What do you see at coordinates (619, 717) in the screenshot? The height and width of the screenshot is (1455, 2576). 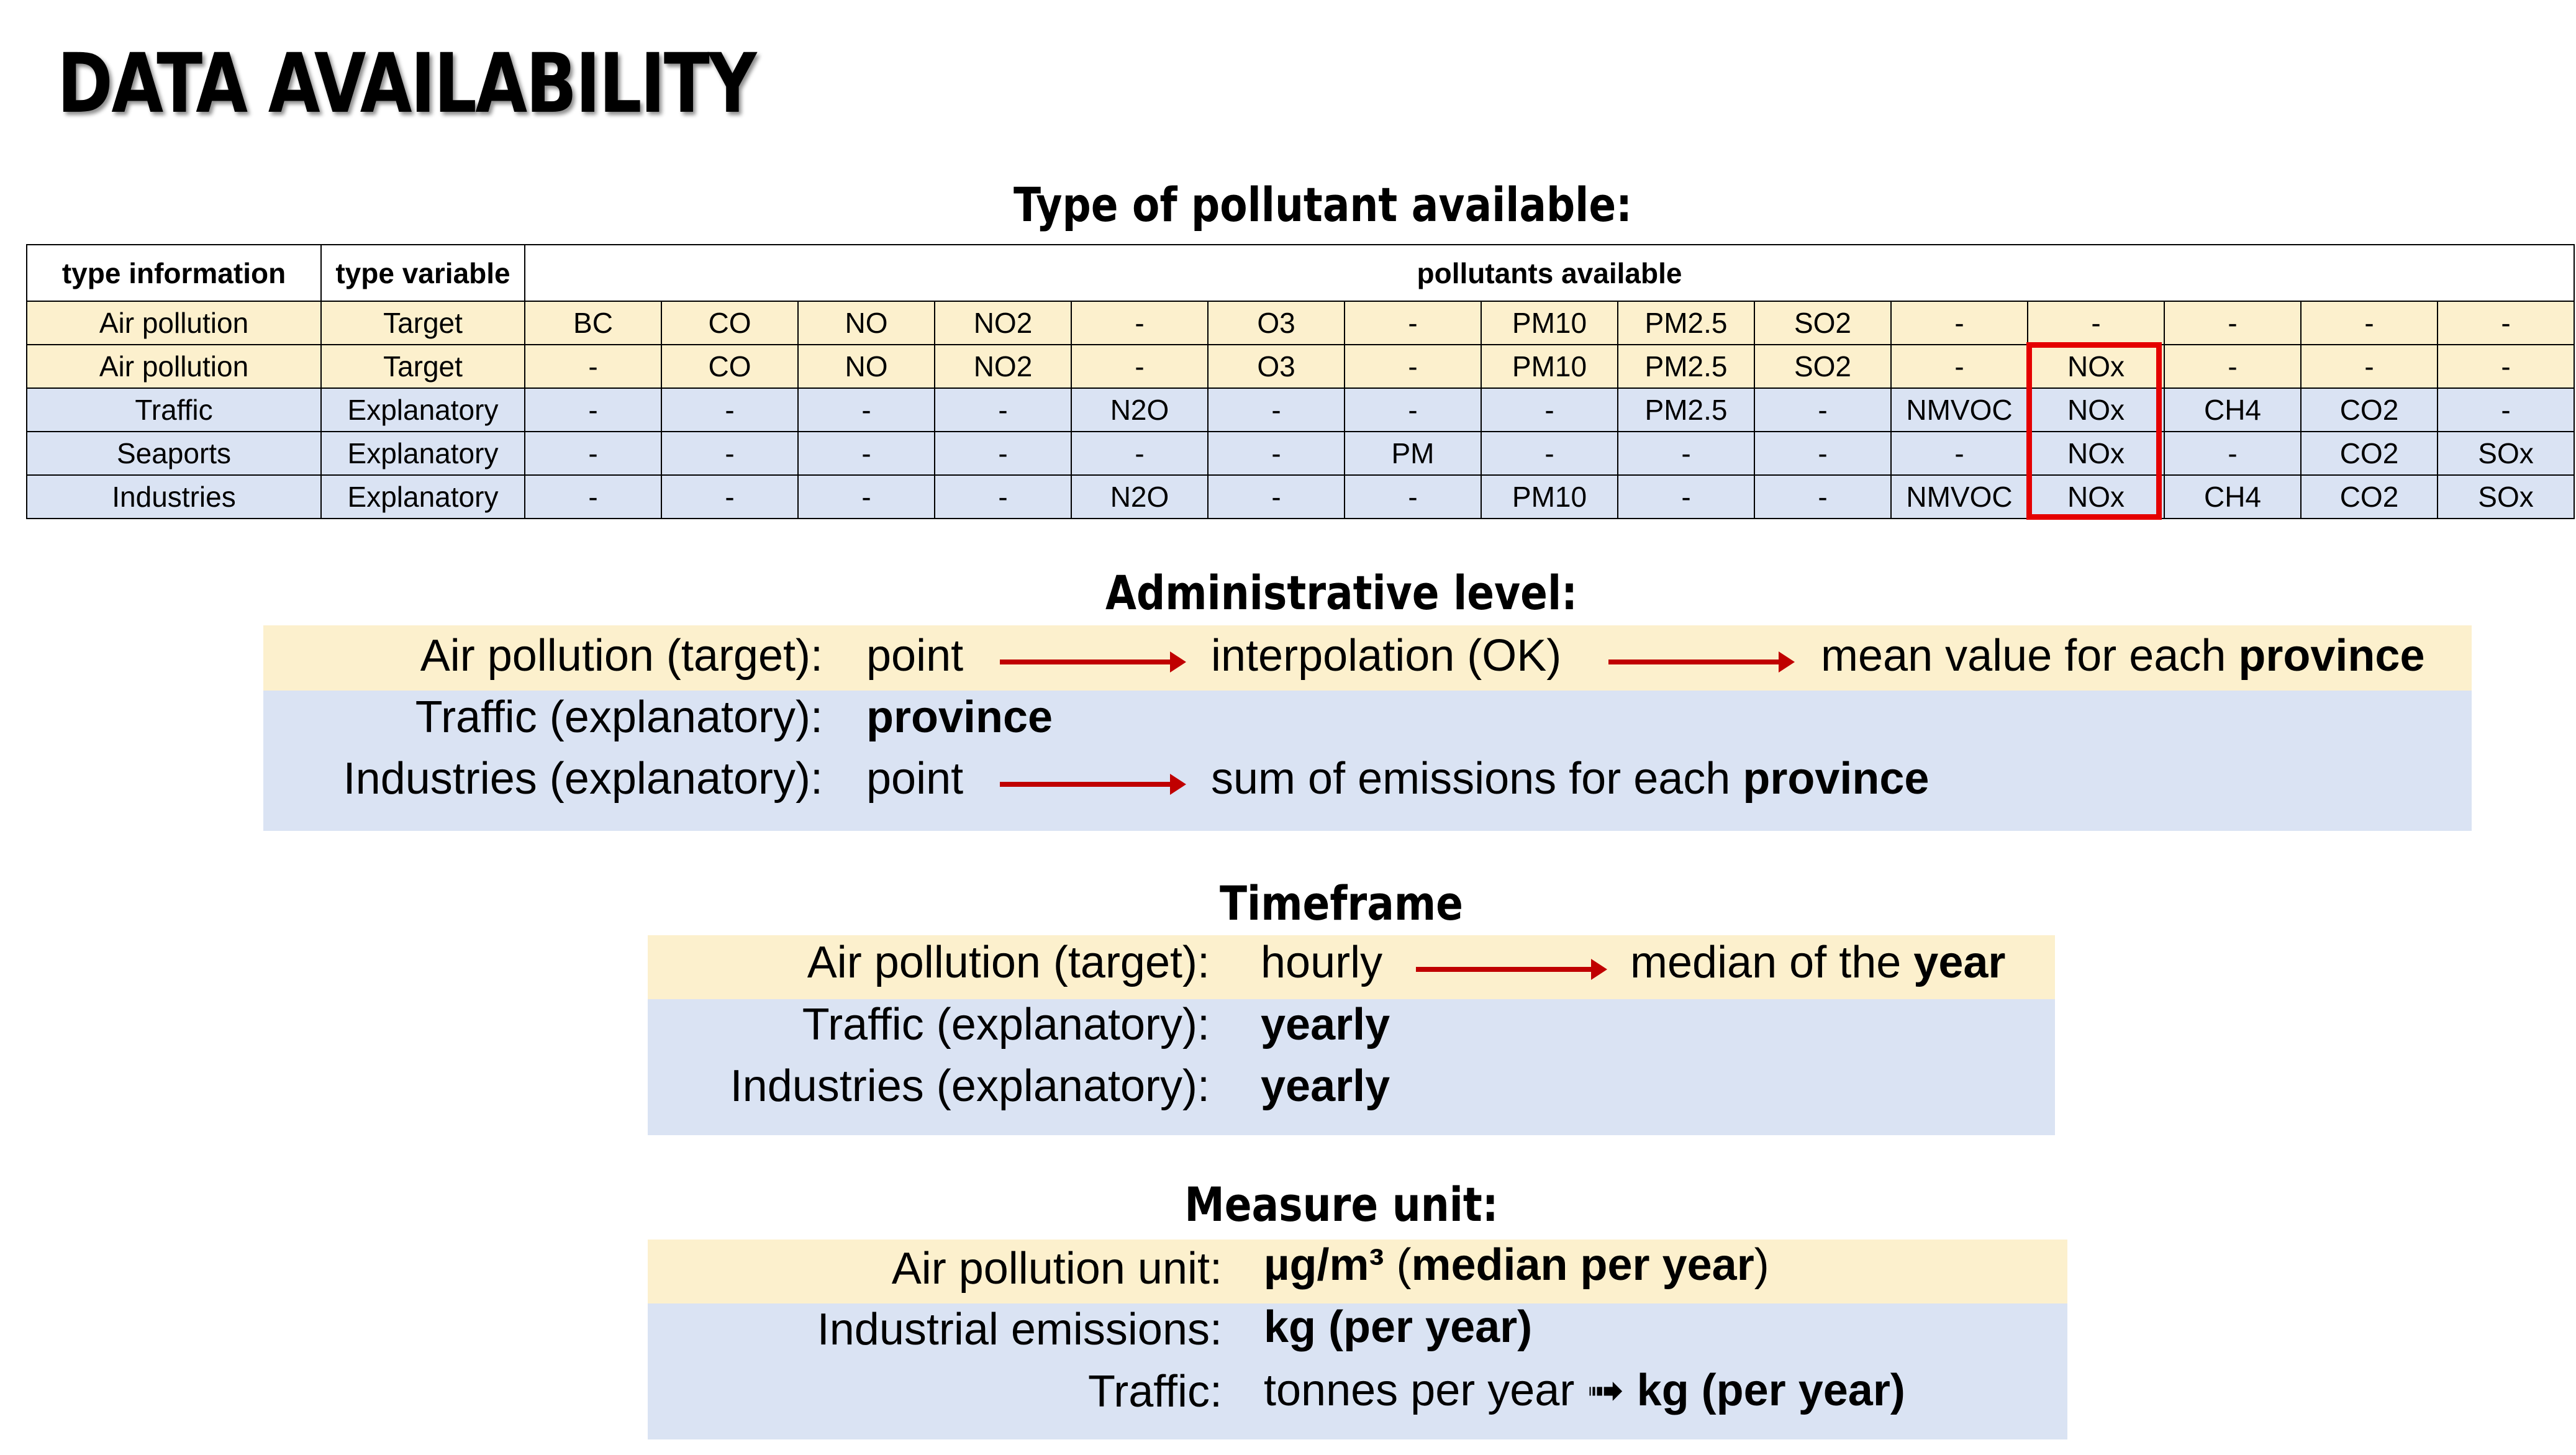 I see `admin-label-traffic: Traffic (explanatory):` at bounding box center [619, 717].